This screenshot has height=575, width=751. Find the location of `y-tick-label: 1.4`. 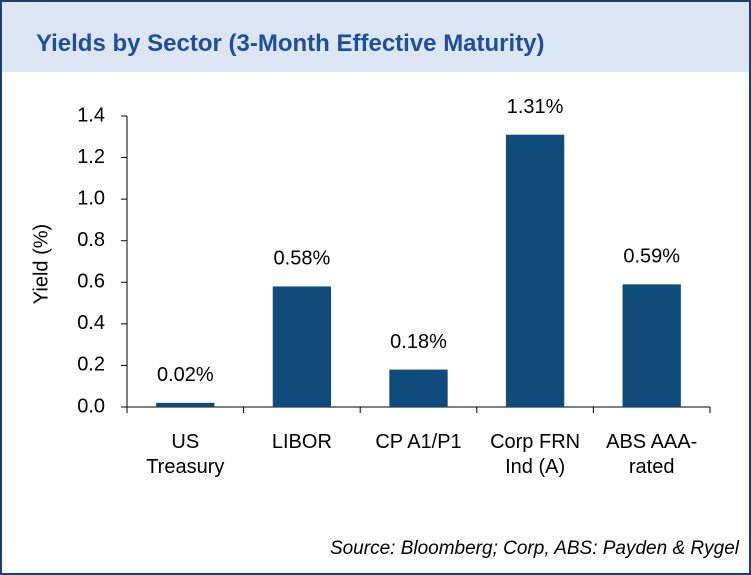

y-tick-label: 1.4 is located at coordinates (91, 115).